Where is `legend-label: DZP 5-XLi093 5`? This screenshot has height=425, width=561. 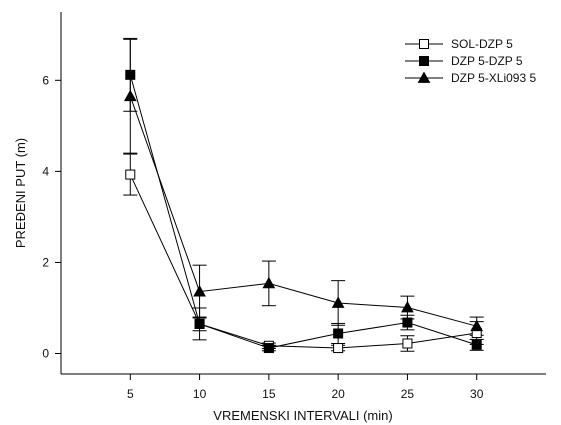
legend-label: DZP 5-XLi093 5 is located at coordinates (493, 78).